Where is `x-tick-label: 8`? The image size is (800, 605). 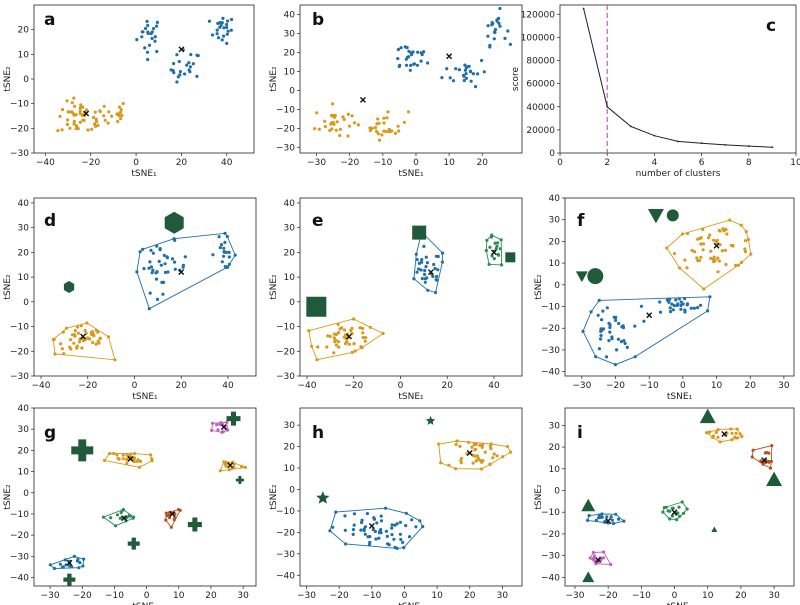
x-tick-label: 8 is located at coordinates (749, 163).